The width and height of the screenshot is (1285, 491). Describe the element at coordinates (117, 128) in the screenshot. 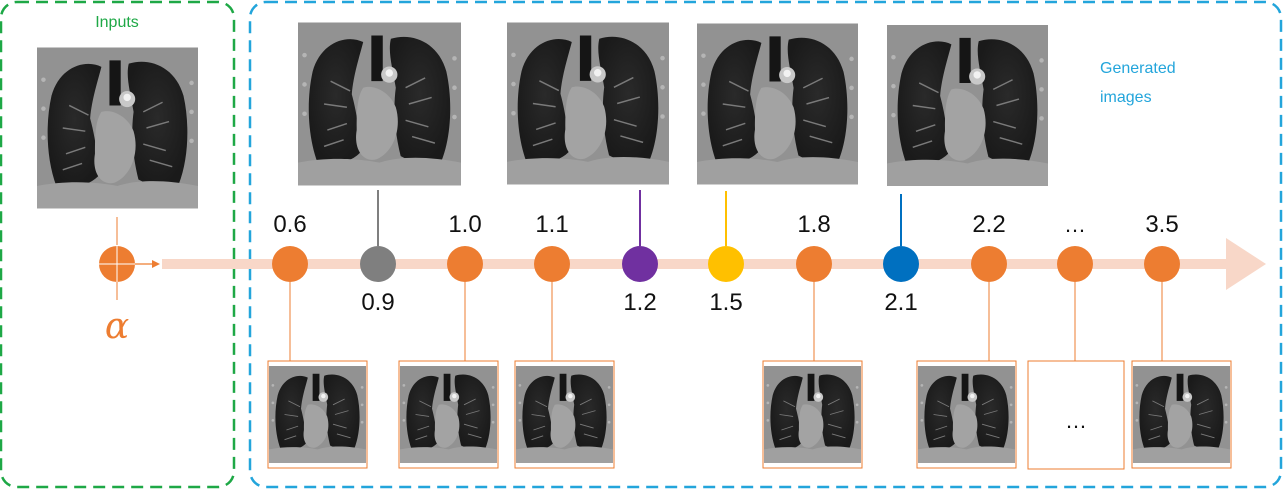

I see `input-ct-image` at that location.